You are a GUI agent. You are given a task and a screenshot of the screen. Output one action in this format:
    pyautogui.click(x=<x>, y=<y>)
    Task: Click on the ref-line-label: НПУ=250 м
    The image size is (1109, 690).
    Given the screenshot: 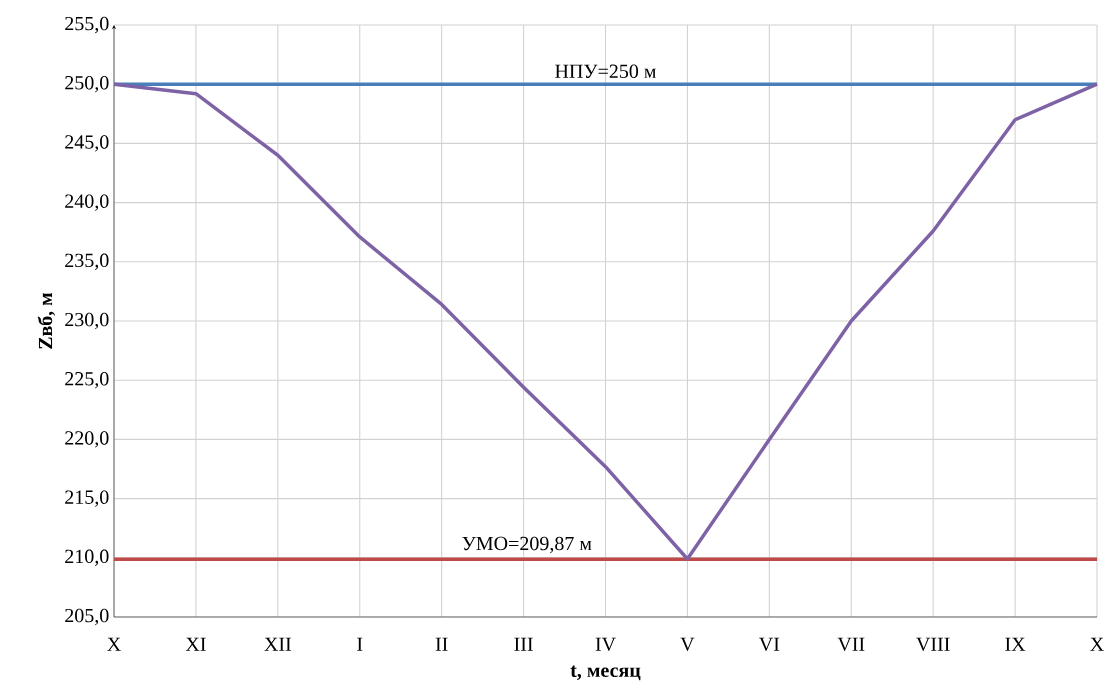 What is the action you would take?
    pyautogui.click(x=606, y=71)
    